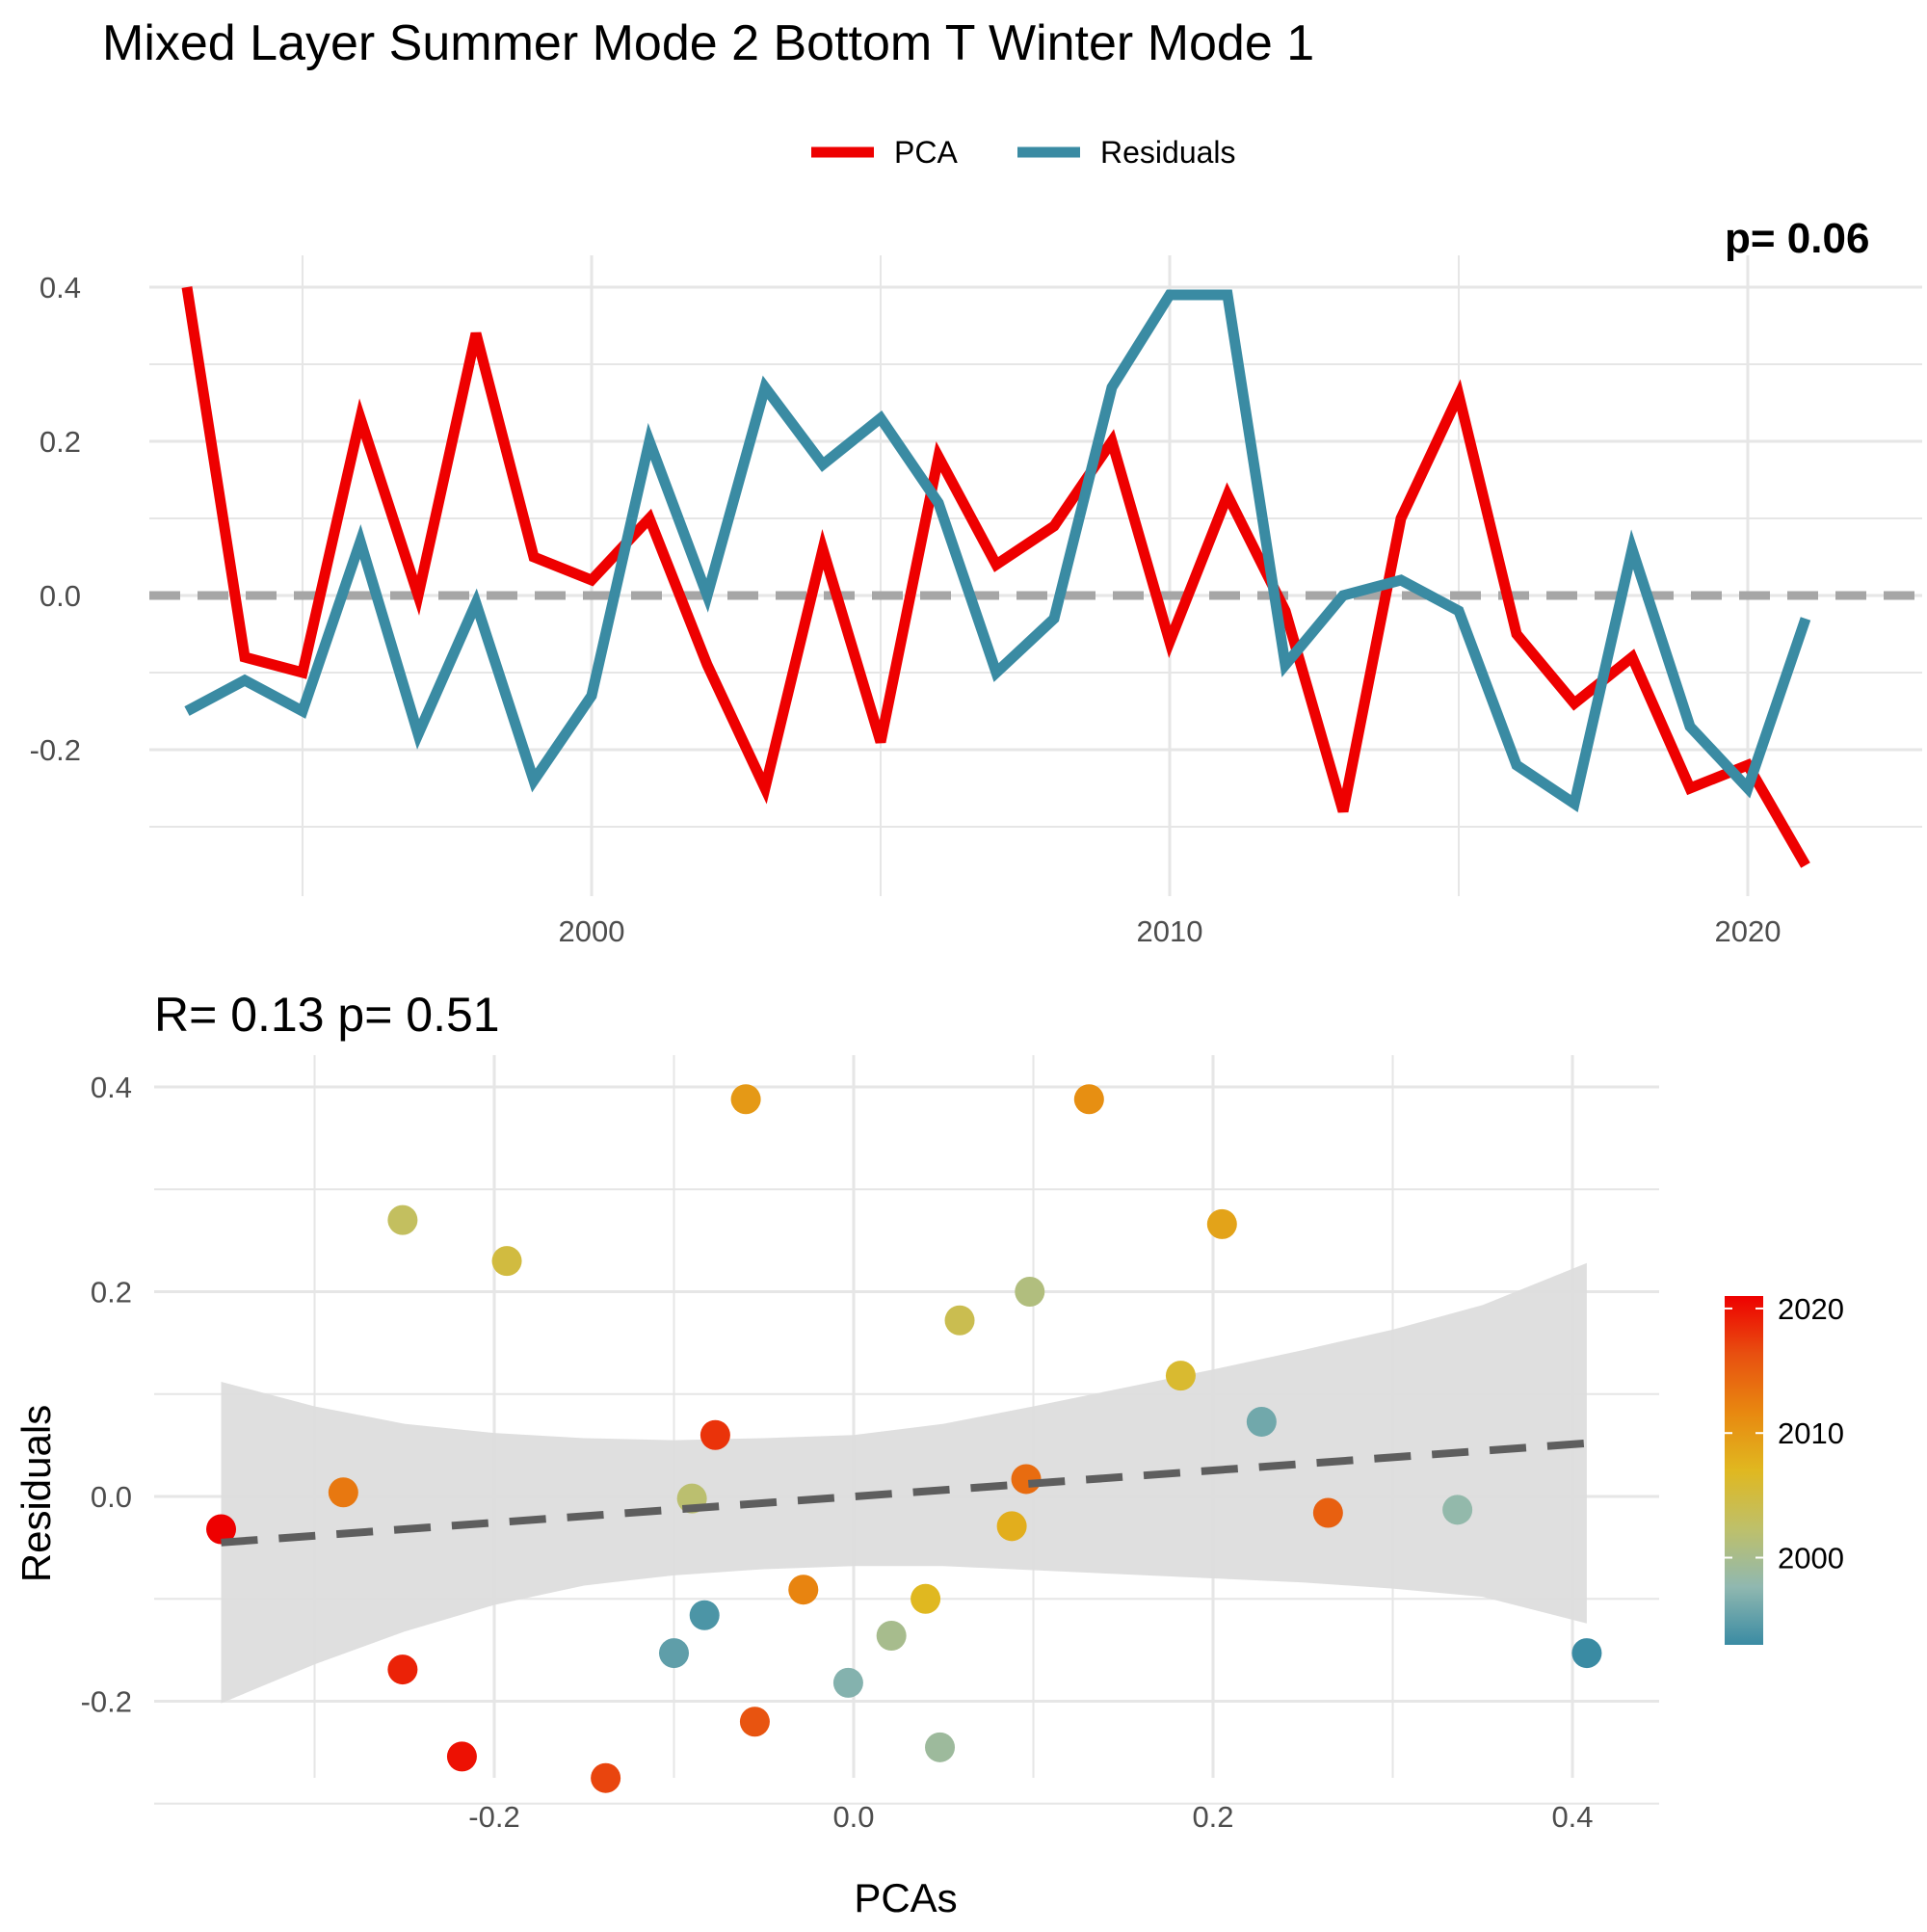 The width and height of the screenshot is (1927, 1932). Describe the element at coordinates (112, 1293) in the screenshot. I see `scatter-y-tick-label: 0.2` at that location.